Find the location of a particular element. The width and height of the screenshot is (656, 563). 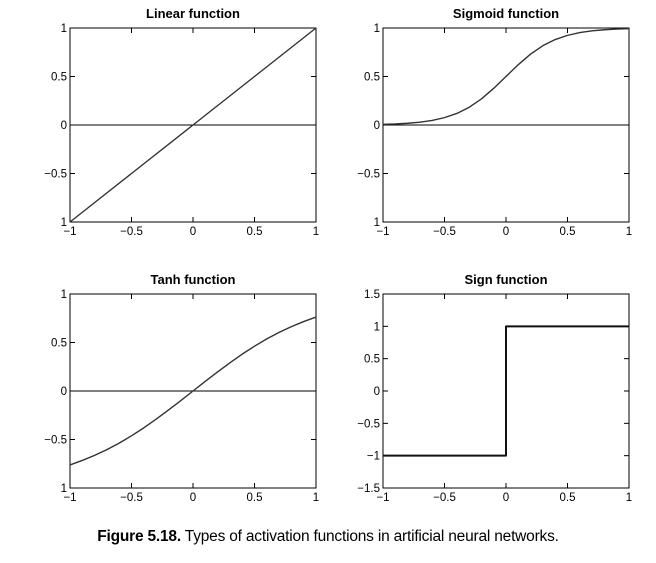

tanh-xtick-label-4: 1 is located at coordinates (316, 498).